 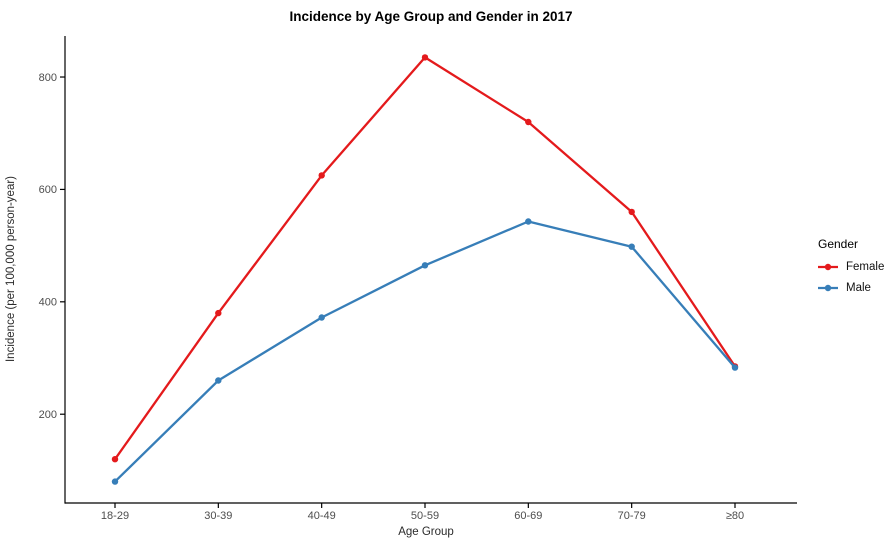 I want to click on x-tick-label: 30-39, so click(x=218, y=516).